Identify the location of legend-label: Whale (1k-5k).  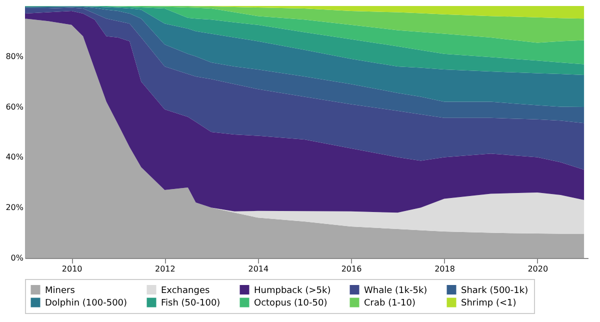
(396, 291).